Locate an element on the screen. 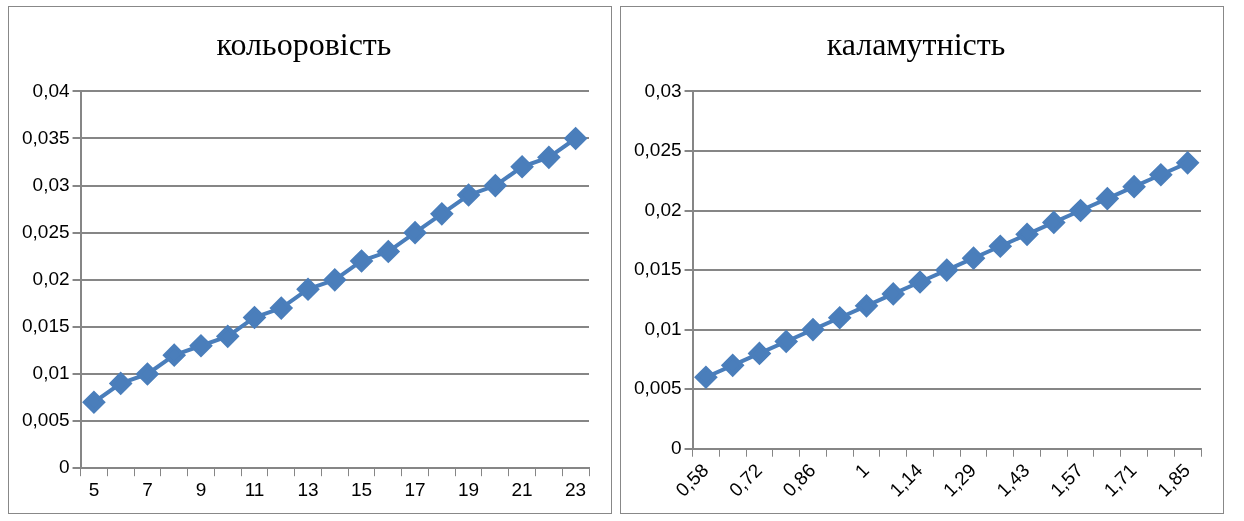 Image resolution: width=1244 pixels, height=521 pixels. x-tick-label: 5 is located at coordinates (94, 489).